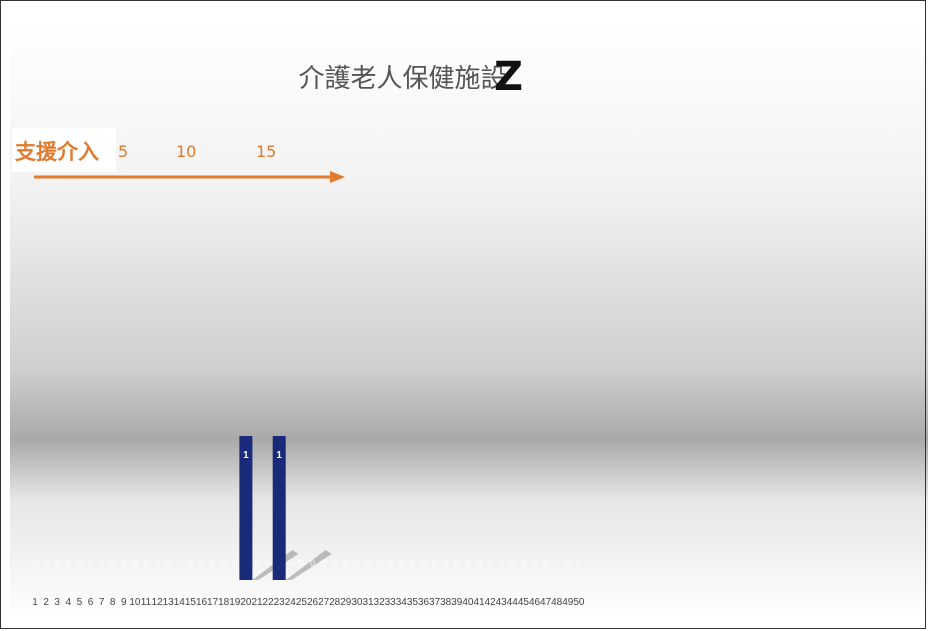  Describe the element at coordinates (246, 602) in the screenshot. I see `x-tick-label: 20` at that location.